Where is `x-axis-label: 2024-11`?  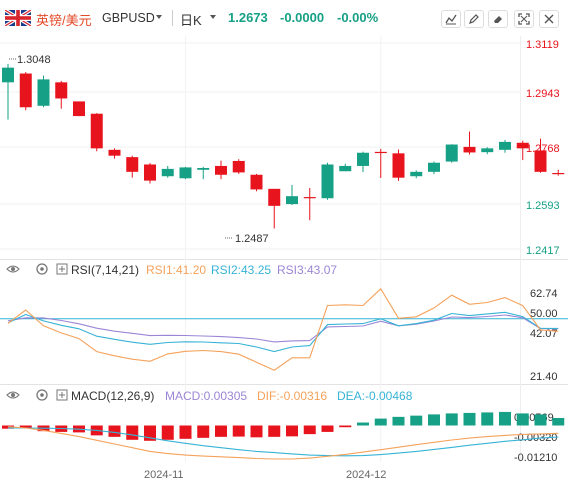
x-axis-label: 2024-11 is located at coordinates (164, 475).